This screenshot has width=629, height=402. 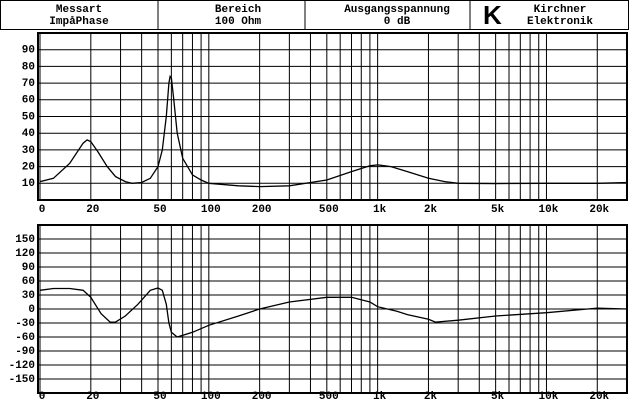 What do you see at coordinates (28, 117) in the screenshot?
I see `y-tick-label: 50` at bounding box center [28, 117].